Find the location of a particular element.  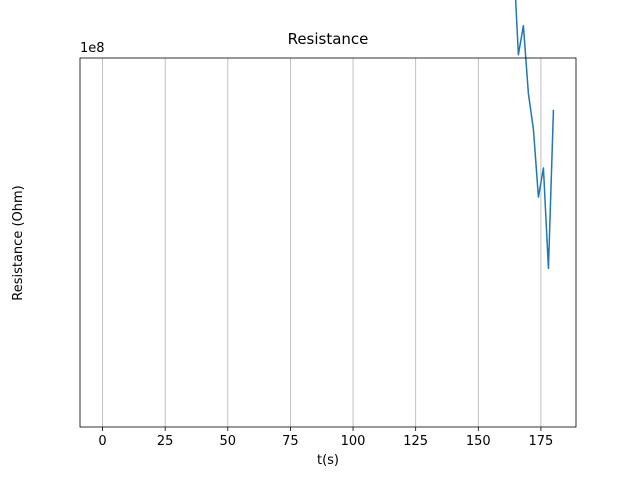

x-tick-label: 50 is located at coordinates (228, 441).